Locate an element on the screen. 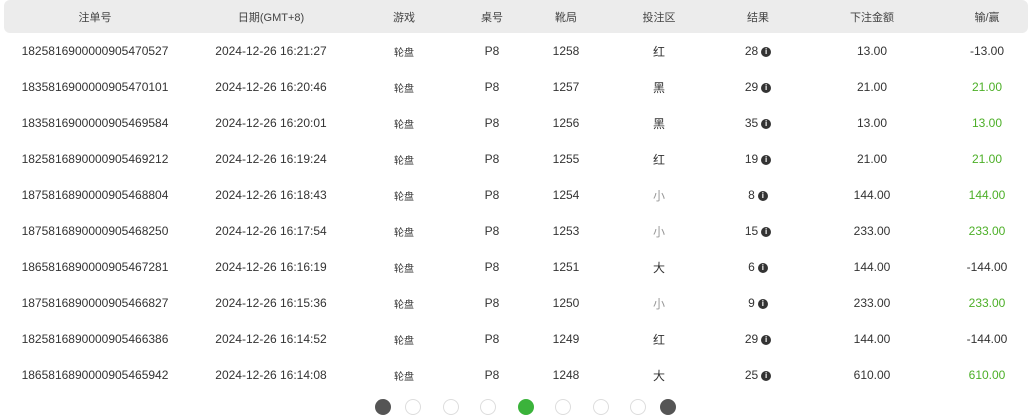  result-value: 6 is located at coordinates (751, 267).